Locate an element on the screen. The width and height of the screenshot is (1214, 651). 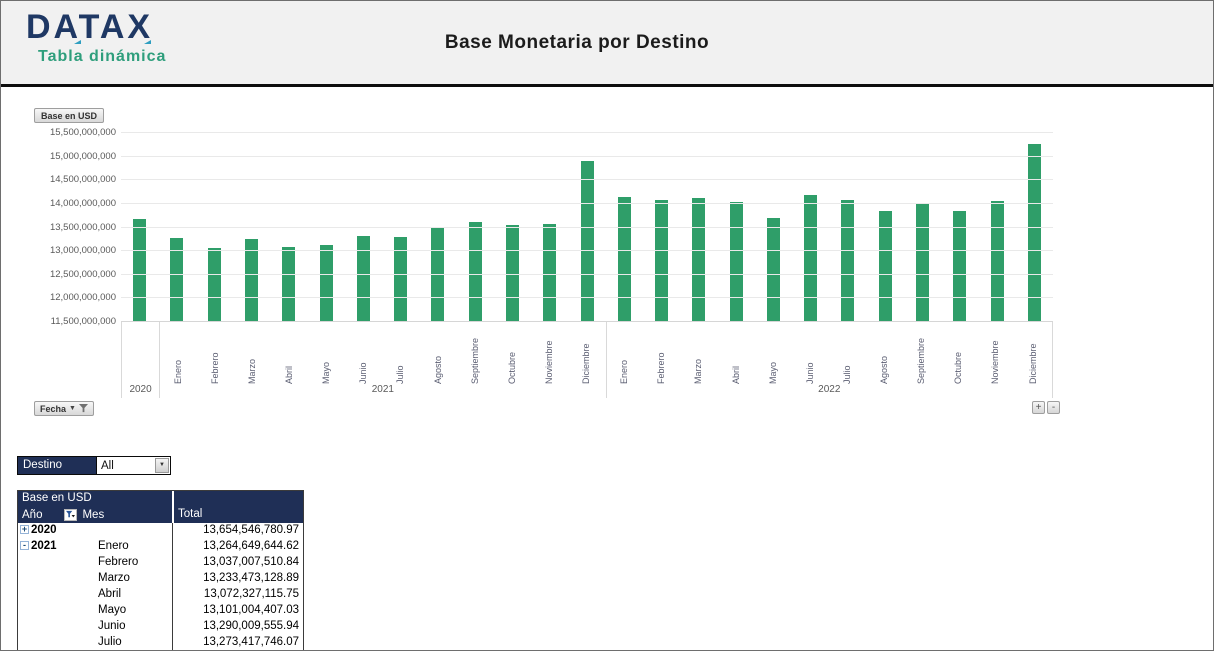
table-row: Mayo 13,101,004,407.03 is located at coordinates (160, 611).